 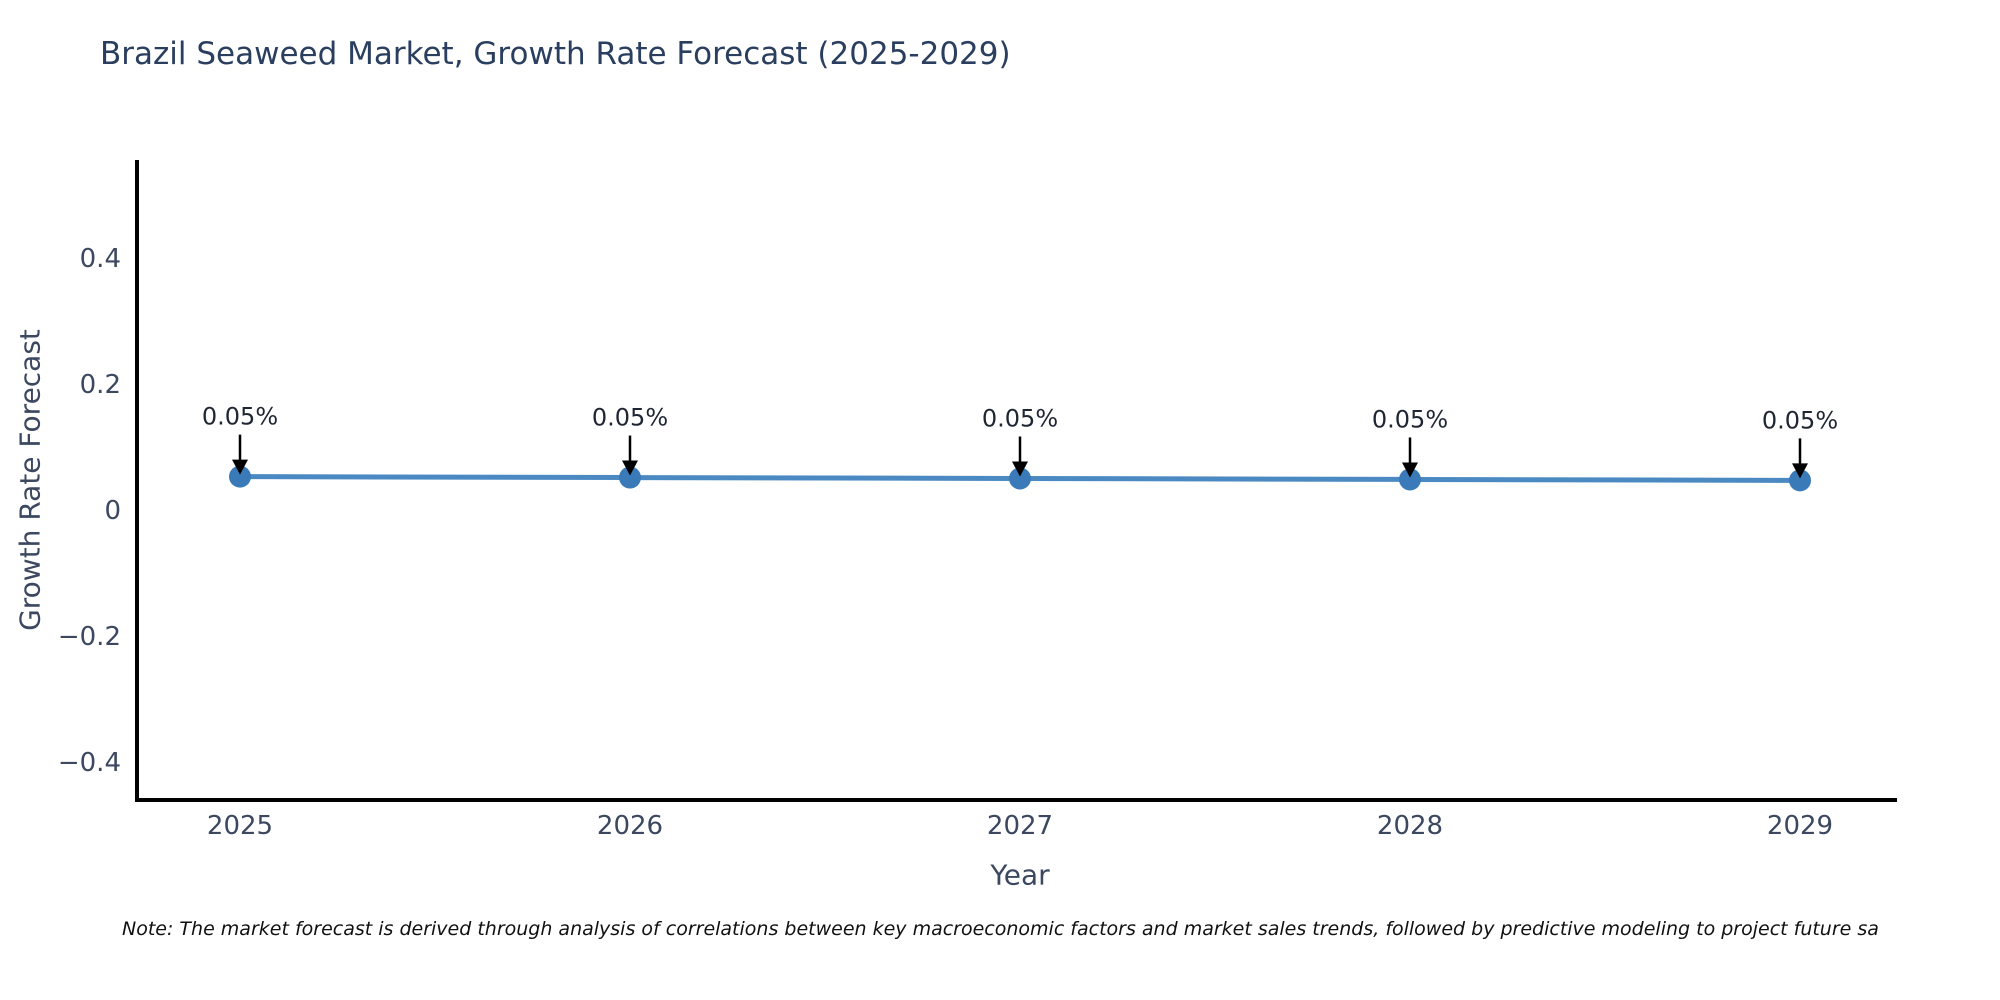 What do you see at coordinates (1800, 826) in the screenshot?
I see `x-tick-label: 2029` at bounding box center [1800, 826].